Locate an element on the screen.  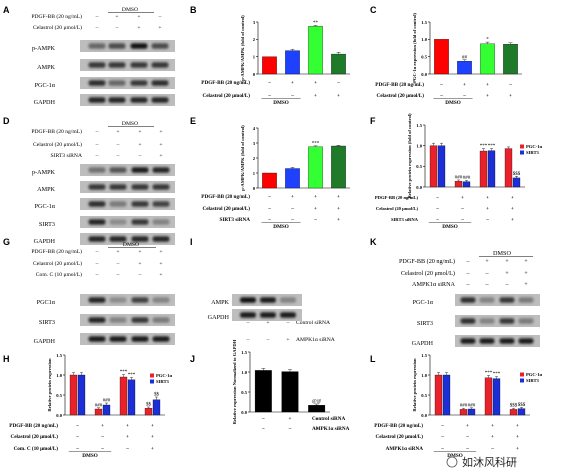
dmso-label: DMSO is located at coordinates (455, 456).